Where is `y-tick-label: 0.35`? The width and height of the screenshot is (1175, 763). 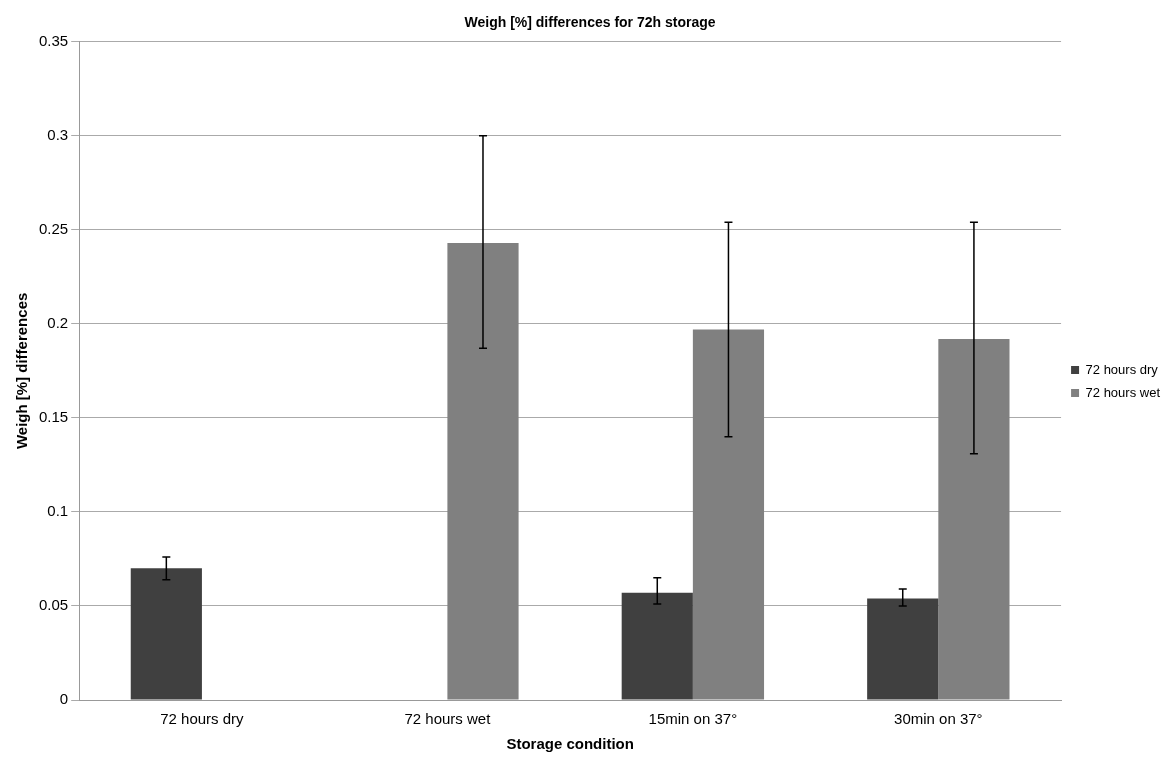
y-tick-label: 0.35 is located at coordinates (53, 40).